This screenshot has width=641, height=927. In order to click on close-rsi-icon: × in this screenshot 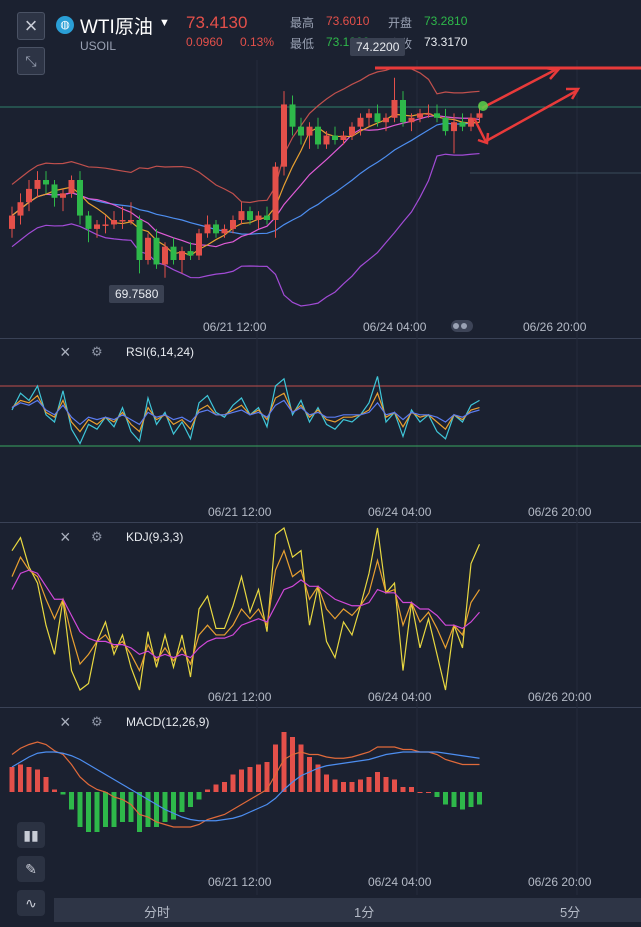, I will do `click(65, 352)`.